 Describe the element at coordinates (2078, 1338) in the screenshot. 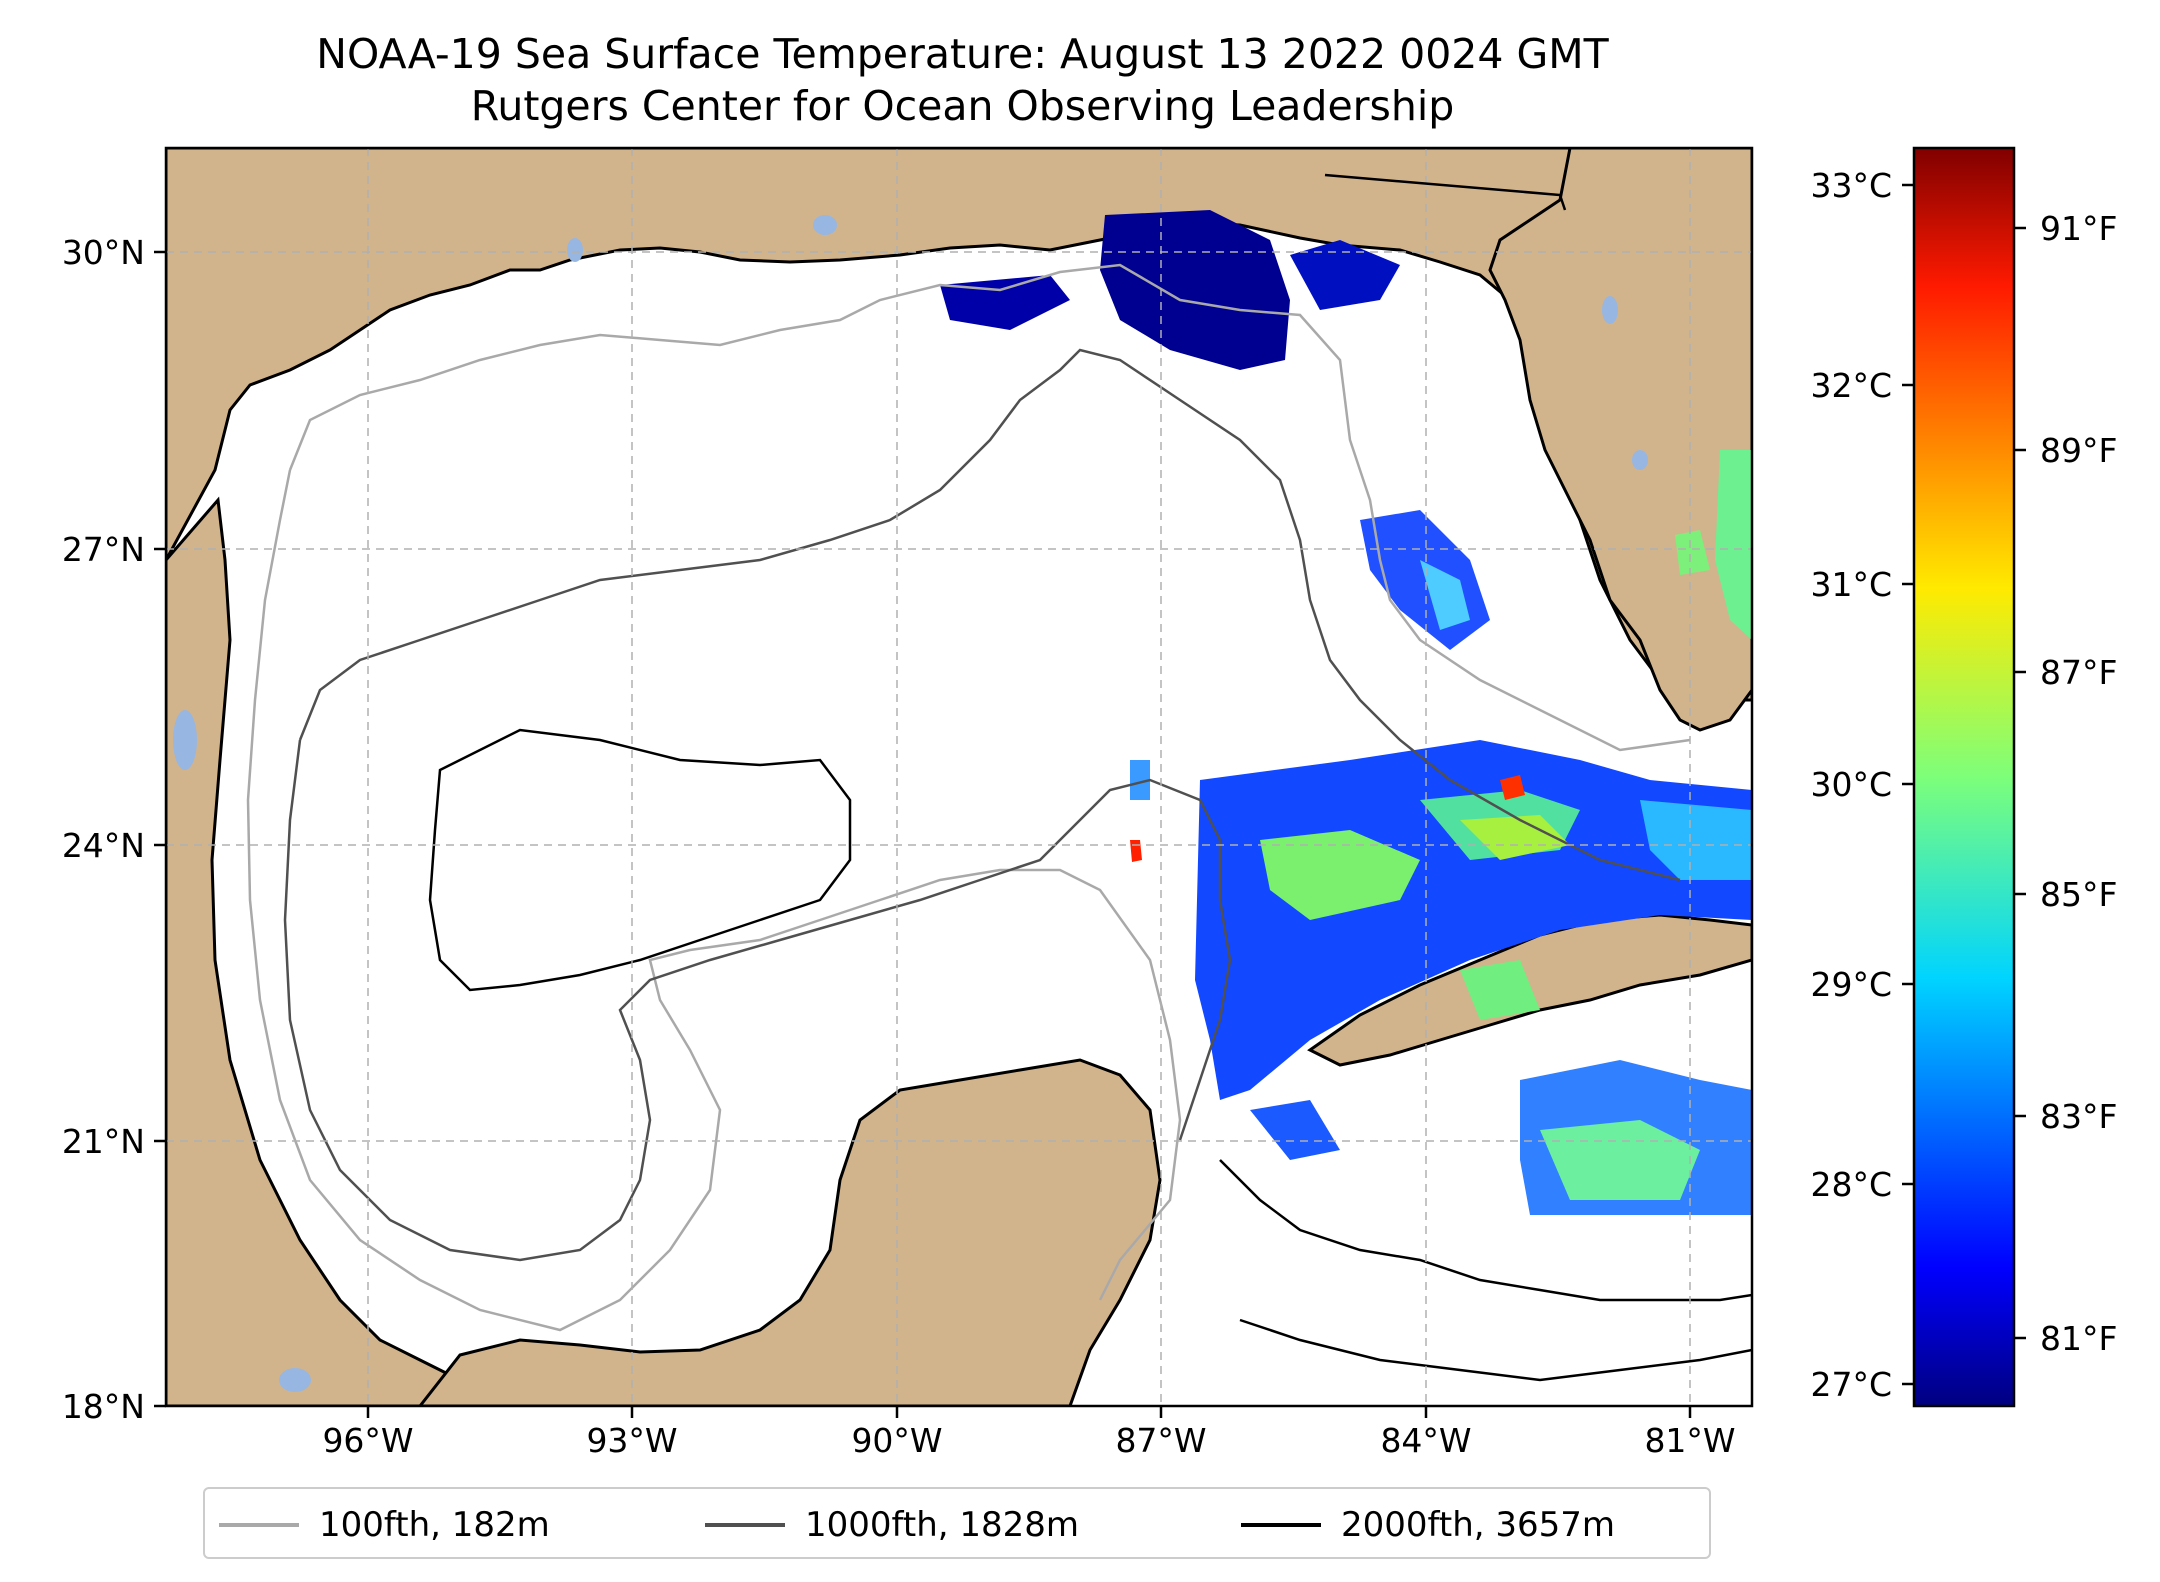

I see `fahrenheit-label: 81°F` at that location.